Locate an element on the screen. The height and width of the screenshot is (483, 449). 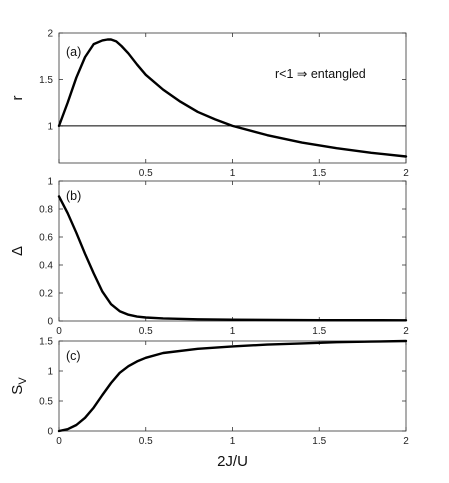
panel-label-b: (b) is located at coordinates (73, 196).